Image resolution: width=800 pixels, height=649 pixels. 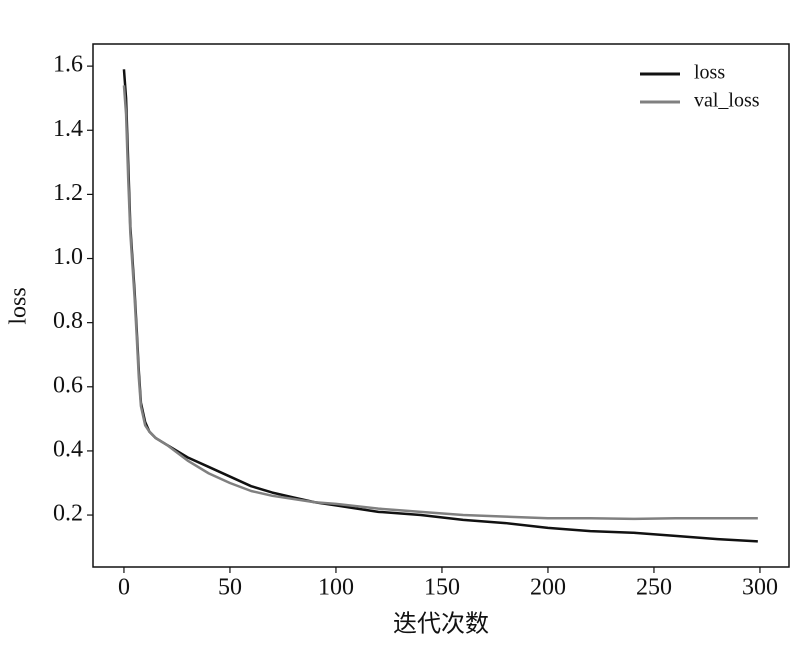 I want to click on x-tick-label: 50, so click(x=230, y=588).